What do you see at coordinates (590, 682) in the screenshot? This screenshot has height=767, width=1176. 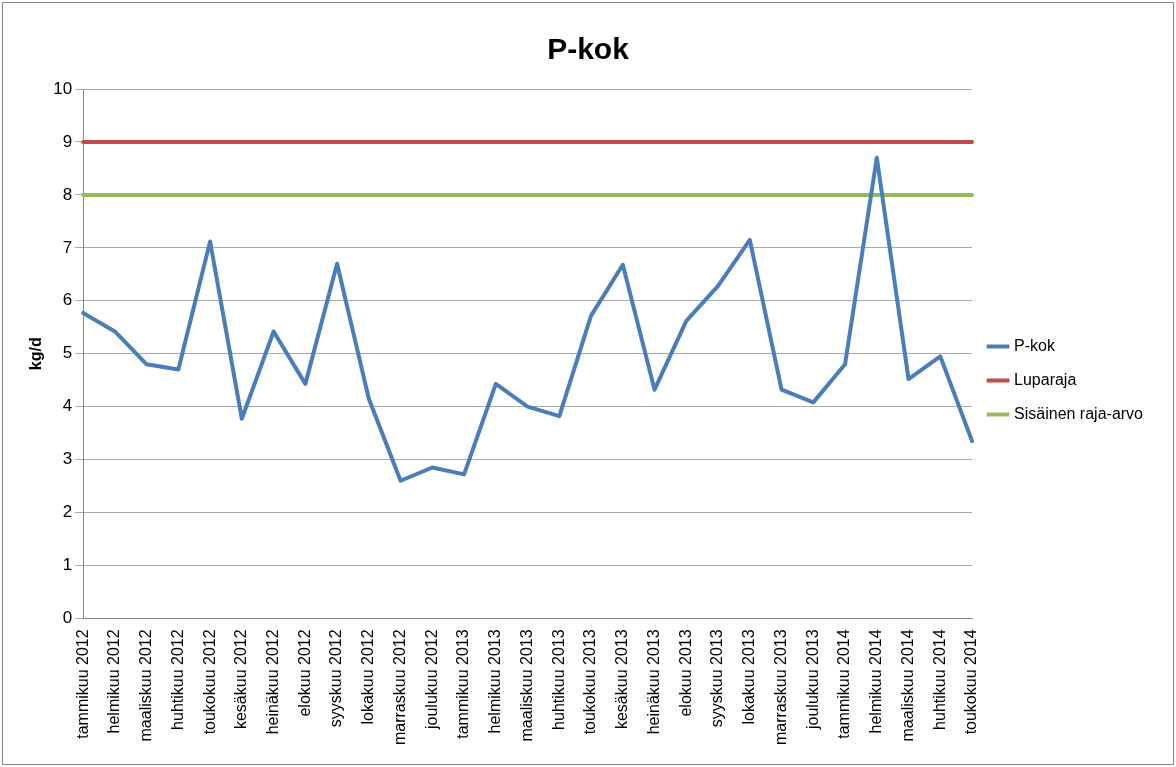 I see `x-tick-label: toukokuu 2013` at bounding box center [590, 682].